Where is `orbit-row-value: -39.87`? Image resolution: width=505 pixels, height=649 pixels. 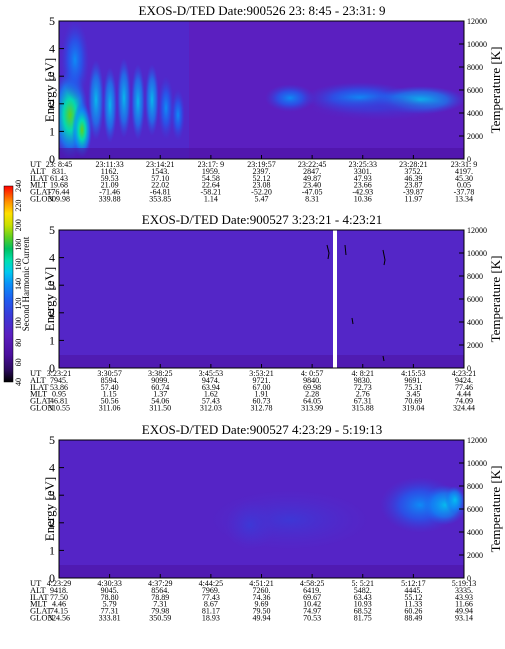
orbit-row-value: -39.87 is located at coordinates (413, 192).